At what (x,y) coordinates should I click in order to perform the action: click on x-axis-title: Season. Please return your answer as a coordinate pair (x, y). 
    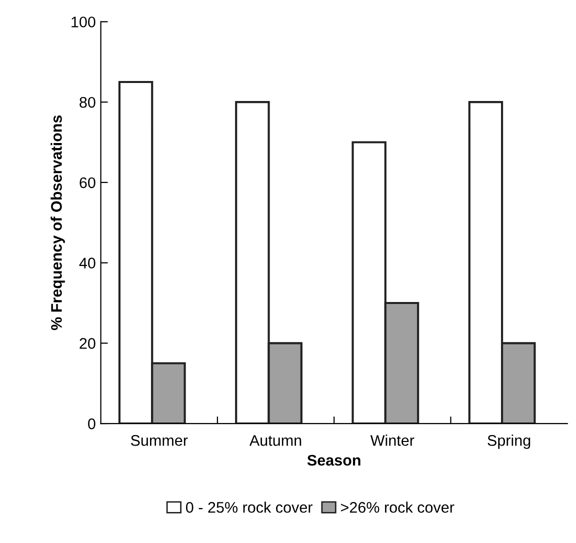
    Looking at the image, I should click on (333, 460).